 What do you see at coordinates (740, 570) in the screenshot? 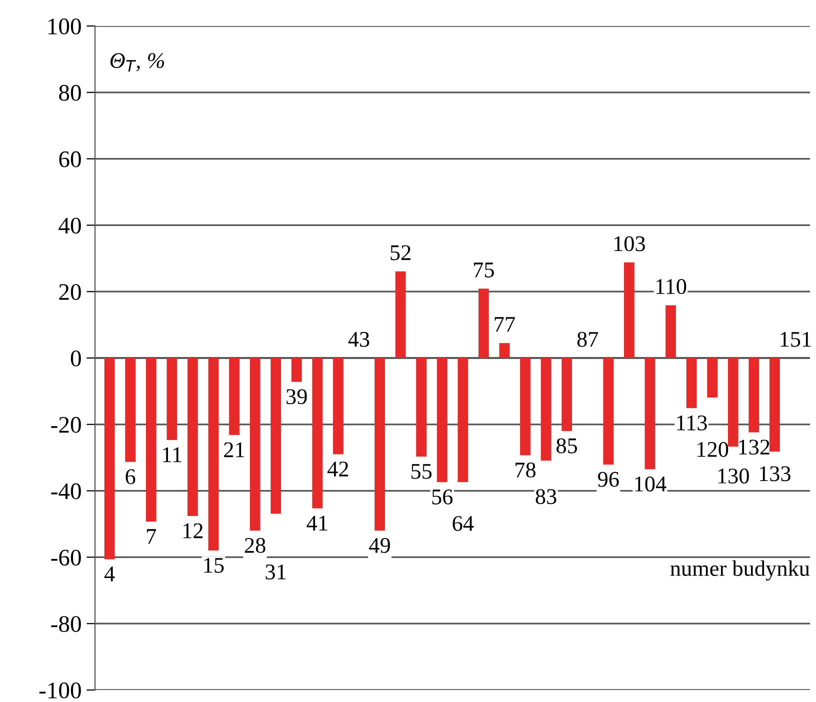
I see `x-axis-title: numer budynku` at bounding box center [740, 570].